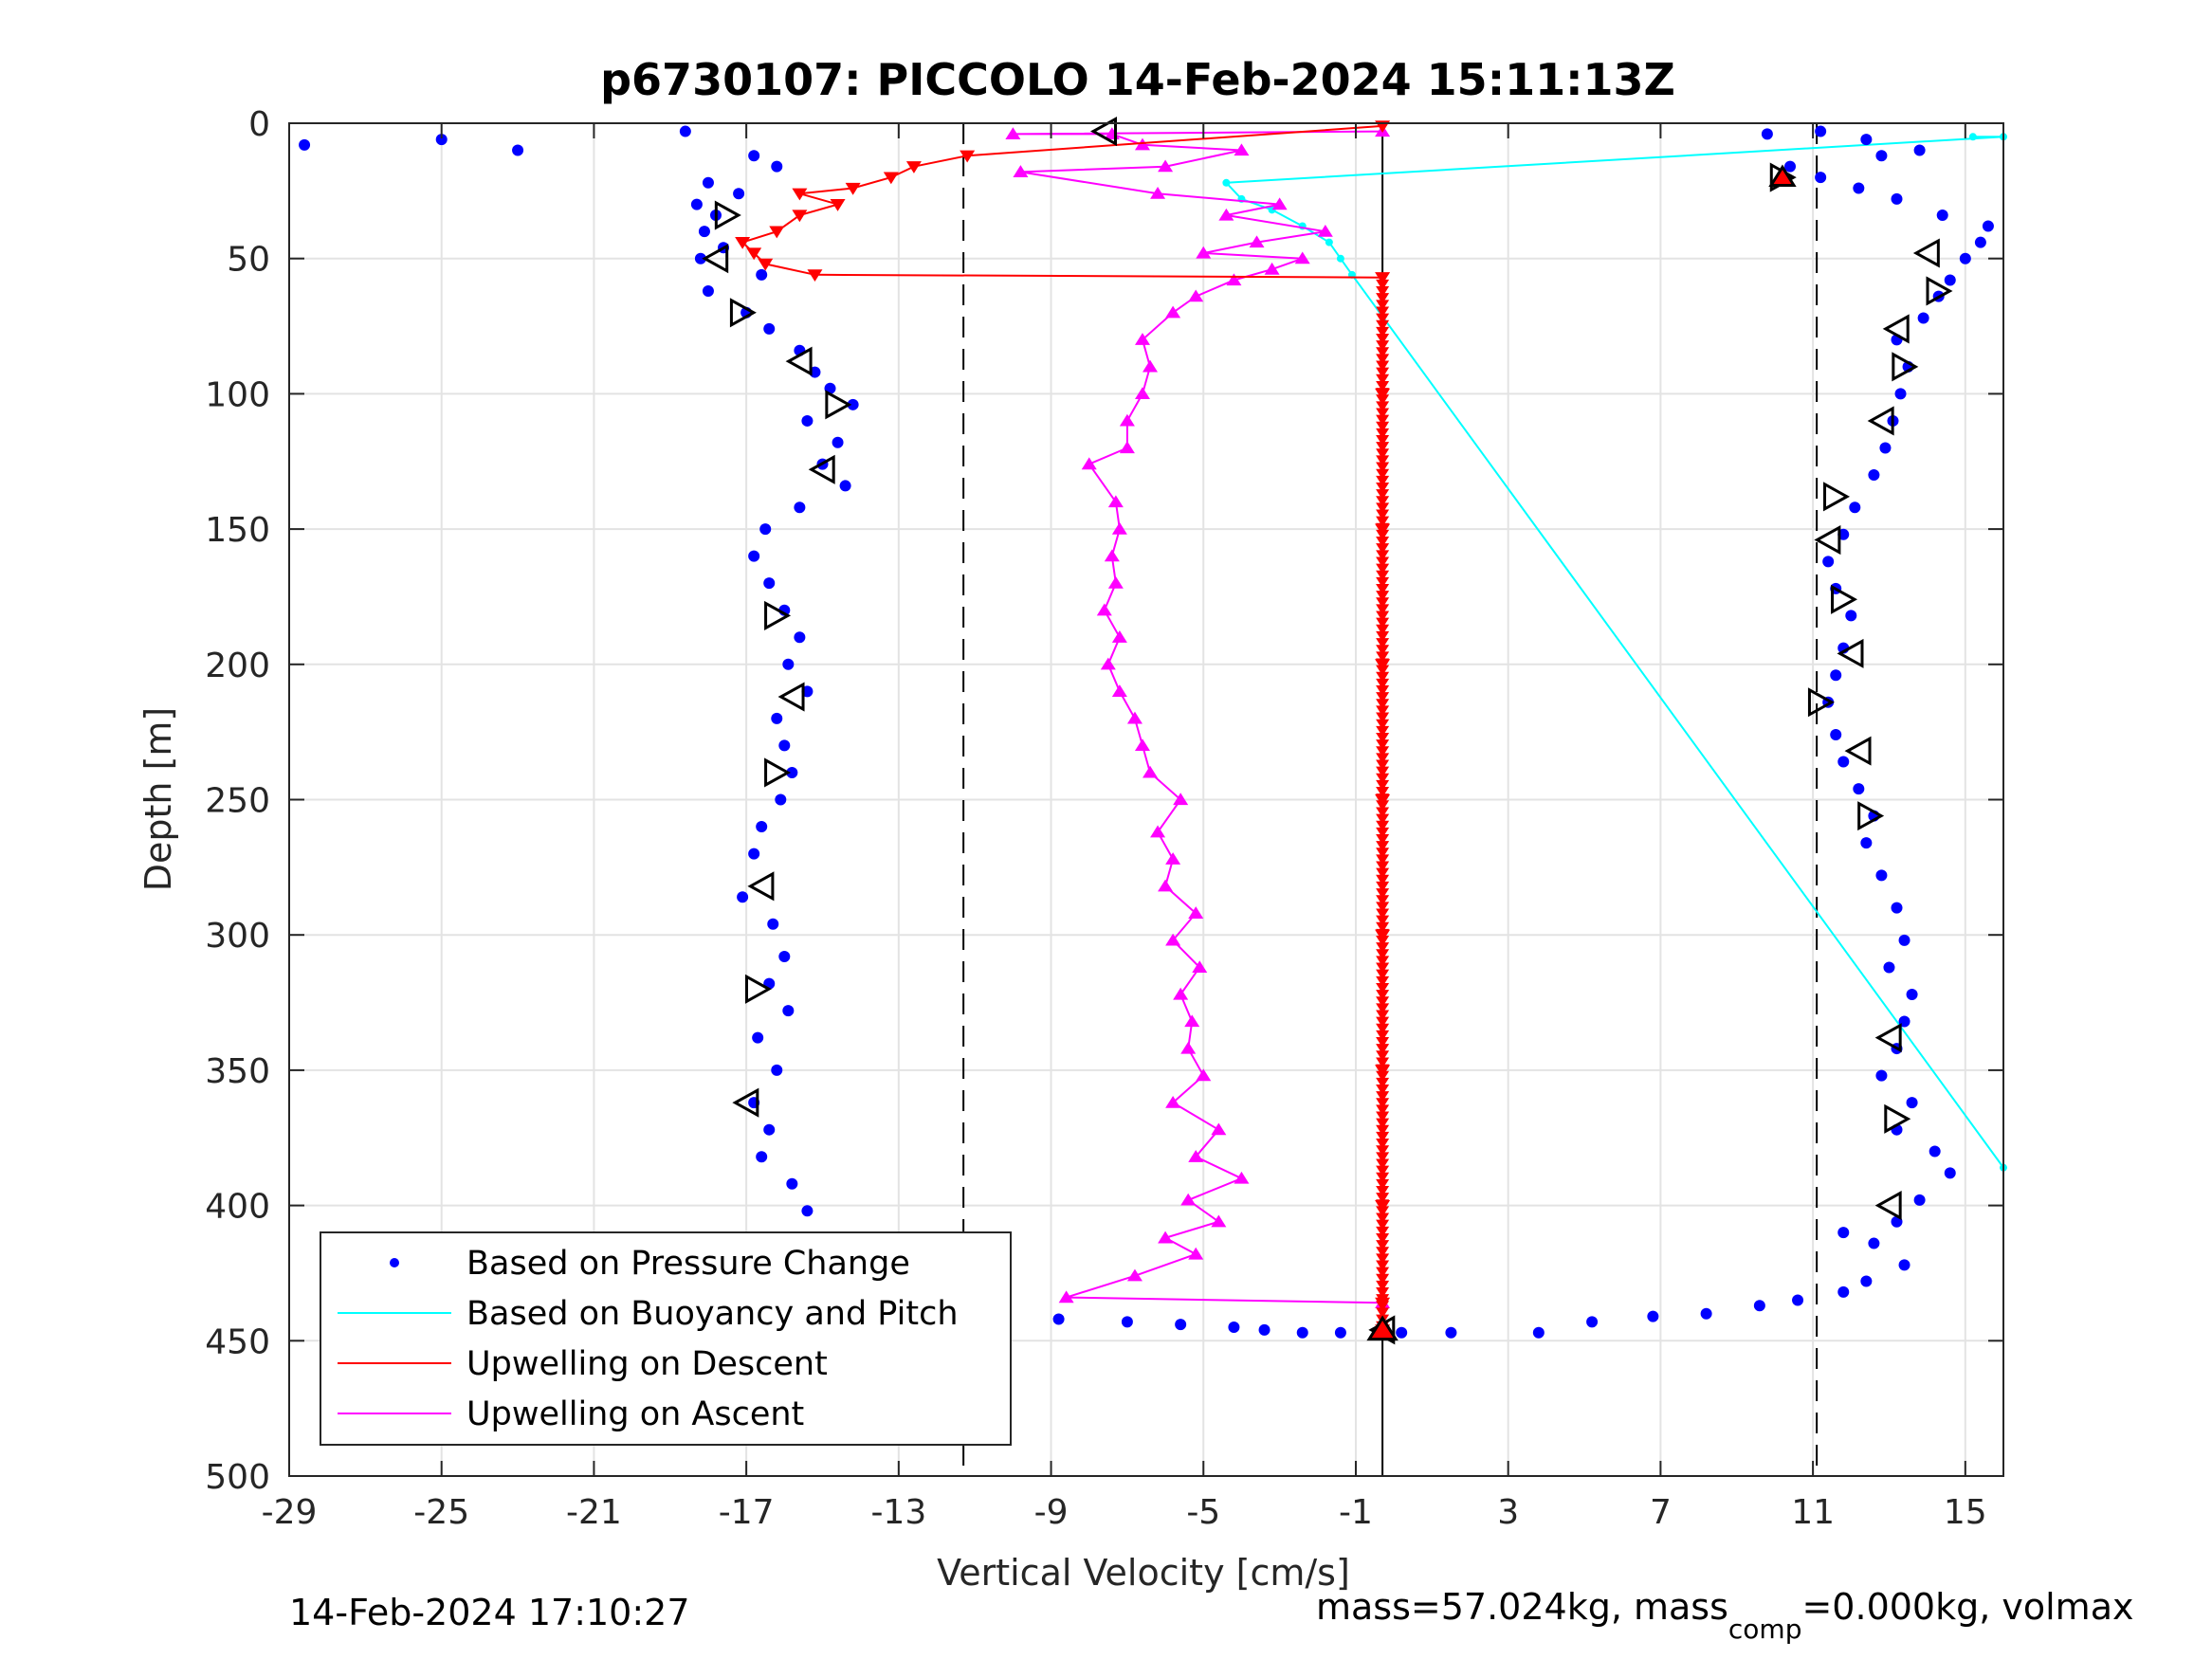 The height and width of the screenshot is (1659, 2212). What do you see at coordinates (647, 1364) in the screenshot?
I see `legend-label-descent: Upwelling on Descent` at bounding box center [647, 1364].